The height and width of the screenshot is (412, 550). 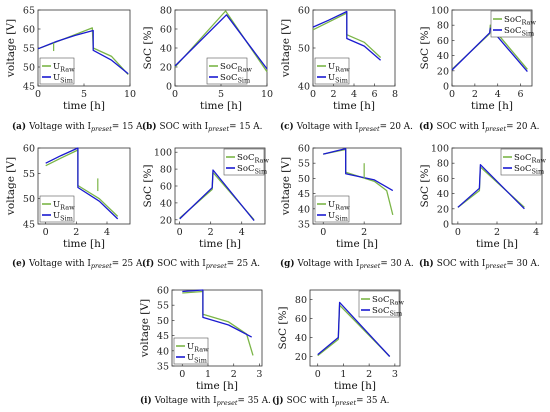 What do you see at coordinates (330, 401) in the screenshot?
I see `panel-caption: (j) SOC with Ipreset= 35 A.` at bounding box center [330, 401].